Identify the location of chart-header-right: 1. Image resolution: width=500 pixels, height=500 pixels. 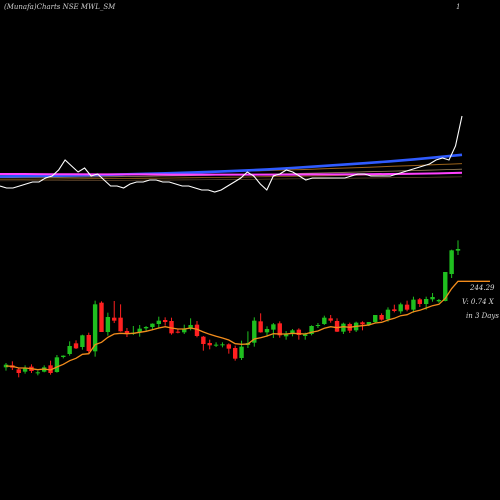
(458, 7).